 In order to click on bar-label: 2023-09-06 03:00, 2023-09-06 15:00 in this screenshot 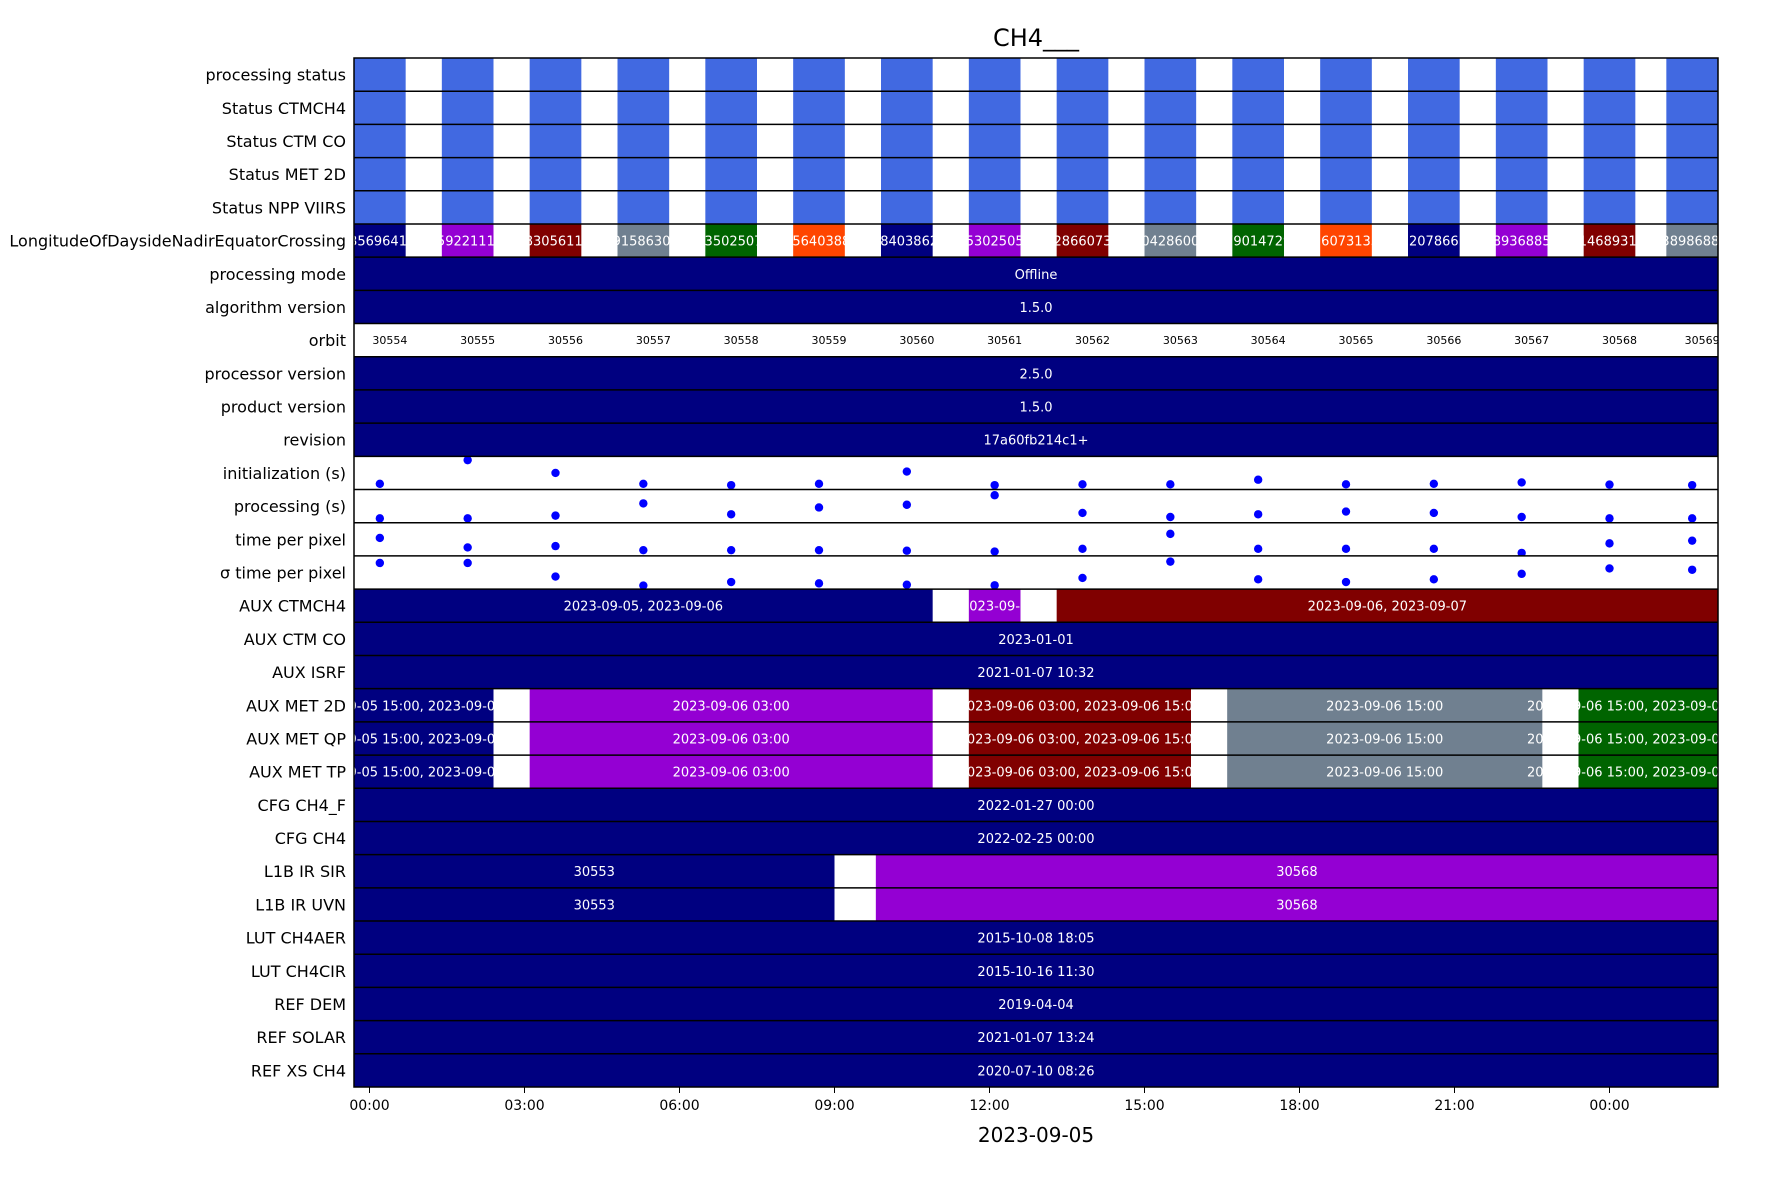, I will do `click(1080, 706)`.